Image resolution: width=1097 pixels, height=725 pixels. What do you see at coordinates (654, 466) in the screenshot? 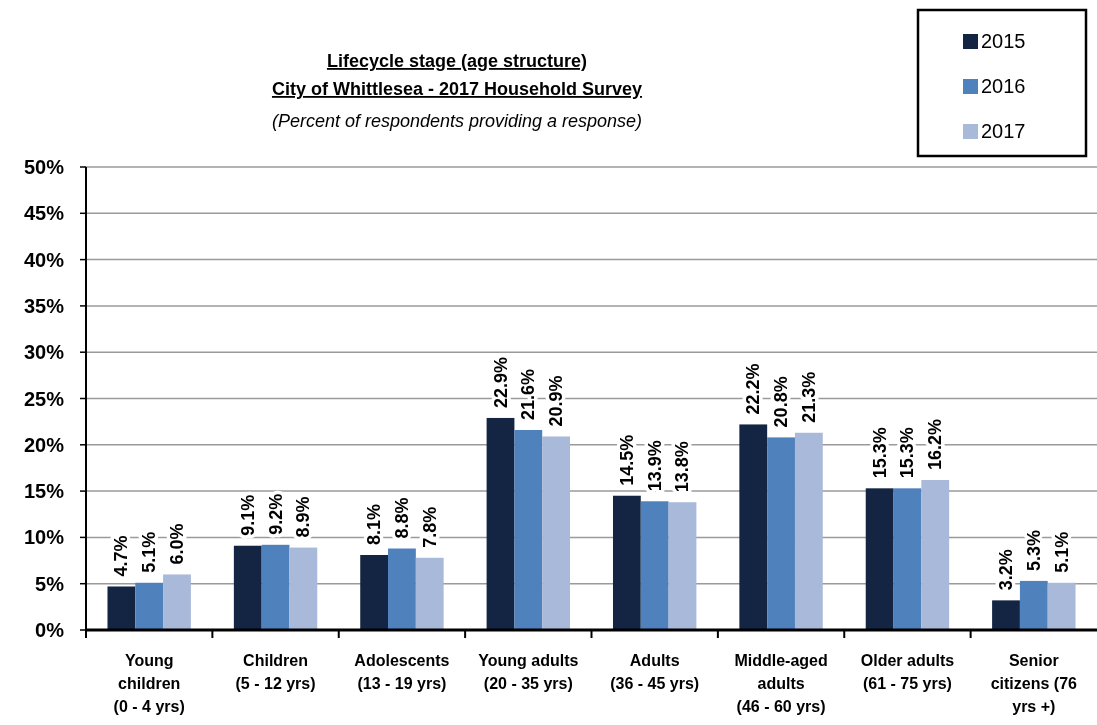
I see `data-label: 13.9%` at bounding box center [654, 466].